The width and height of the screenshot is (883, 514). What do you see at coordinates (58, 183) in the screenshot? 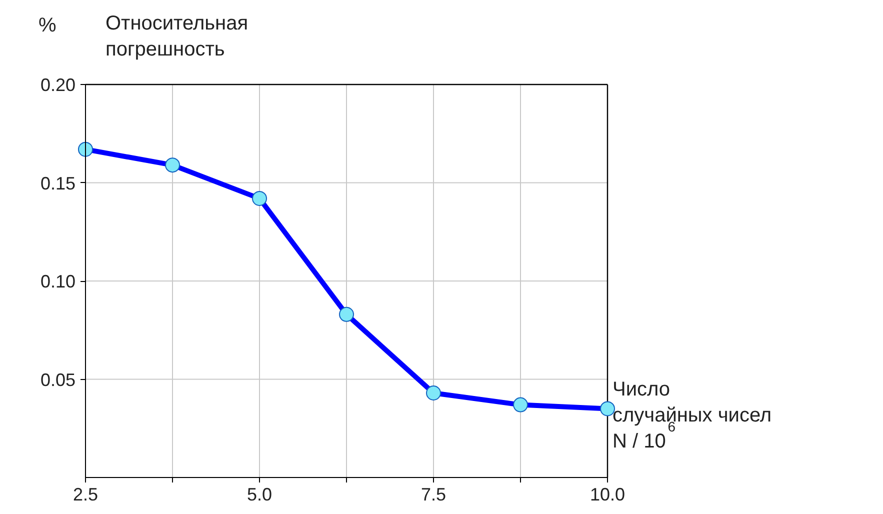
I see `y-tick-label: 0.15` at bounding box center [58, 183].